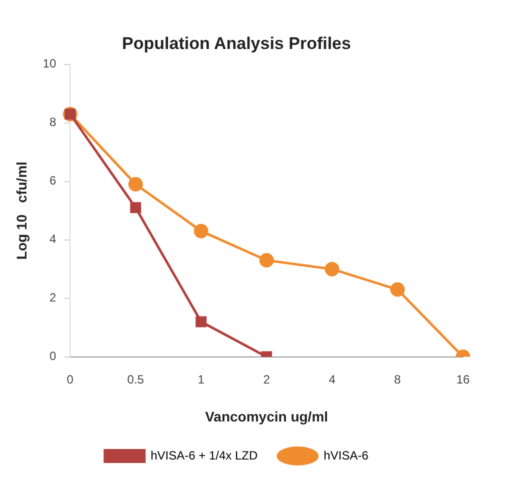 The height and width of the screenshot is (478, 521). Describe the element at coordinates (52, 297) in the screenshot. I see `y-tick-label: 2` at that location.